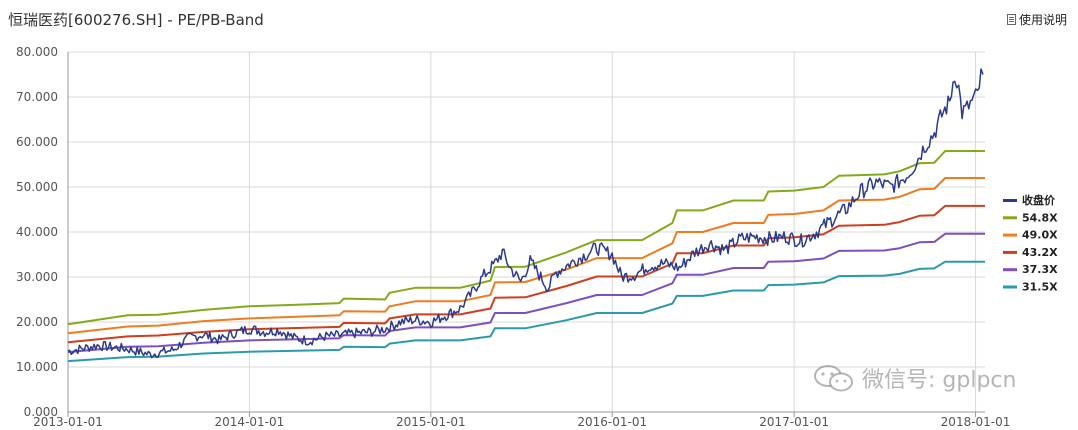  I want to click on legend-item: 43.2X, so click(1030, 252).